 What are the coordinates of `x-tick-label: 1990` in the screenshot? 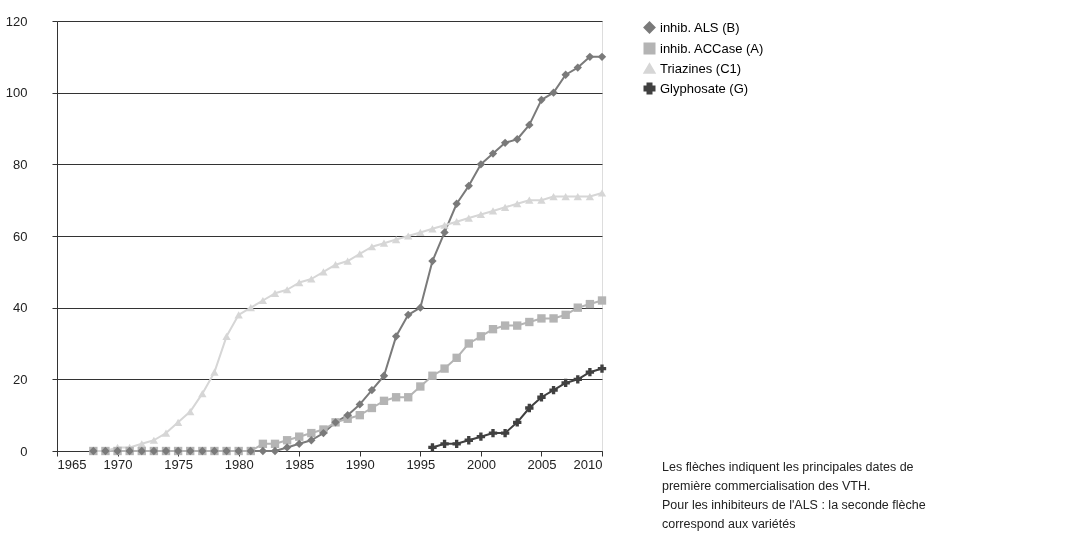 It's located at (360, 464).